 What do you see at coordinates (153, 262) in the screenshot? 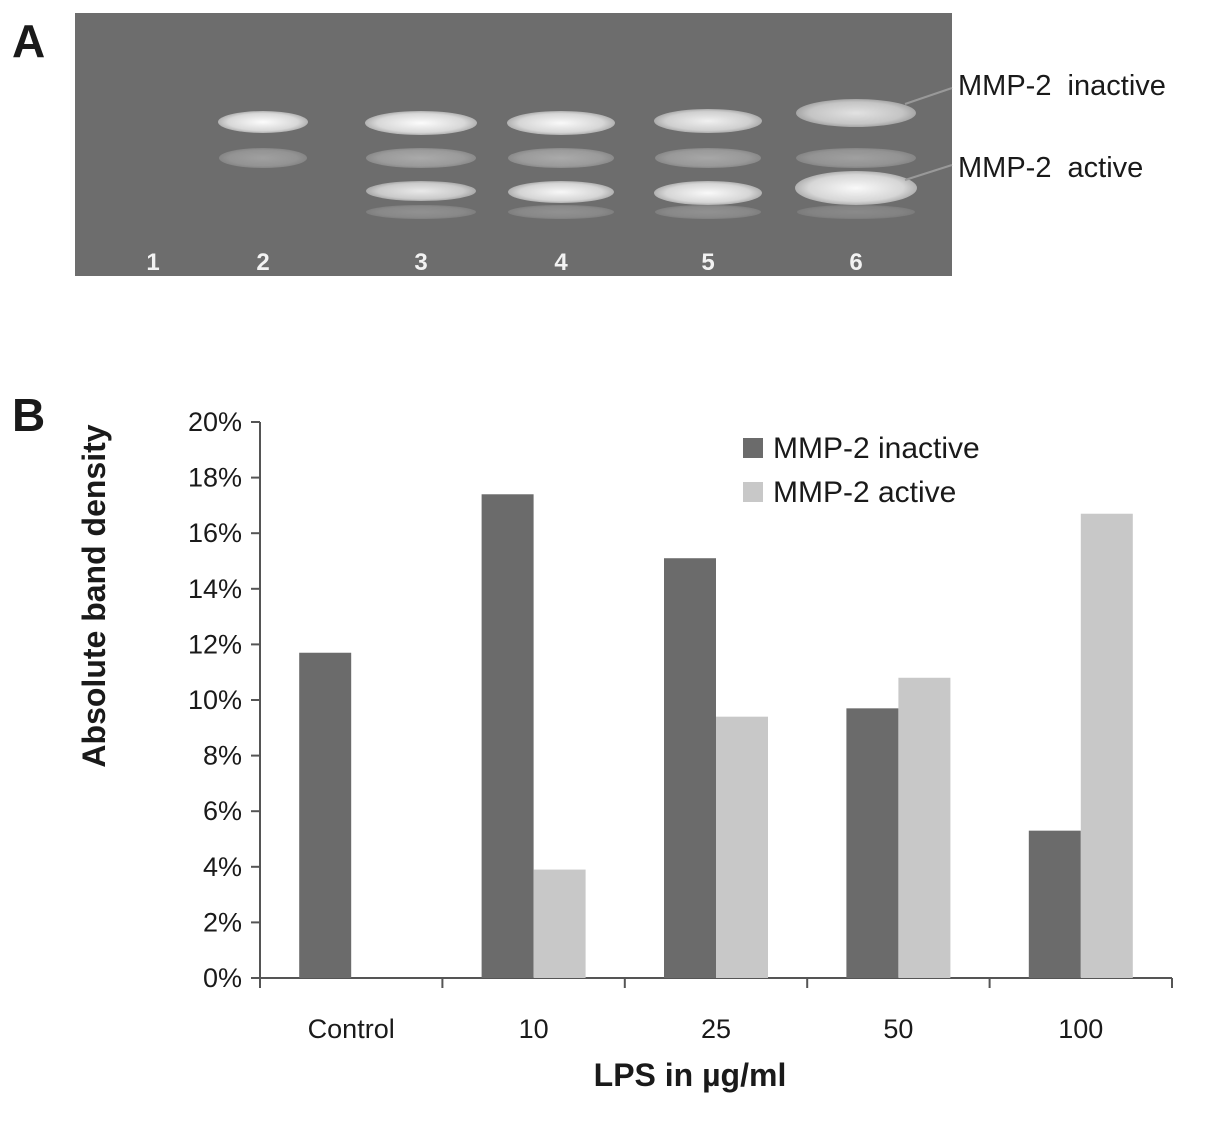
I see `lane-number-1: 1` at bounding box center [153, 262].